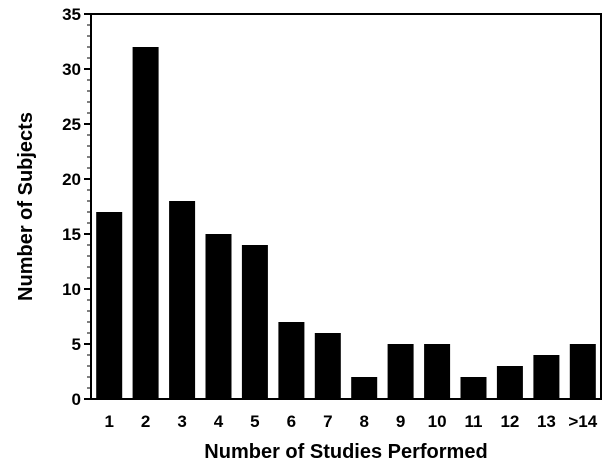 Image resolution: width=614 pixels, height=465 pixels. I want to click on y-tick-label: 15, so click(71, 234).